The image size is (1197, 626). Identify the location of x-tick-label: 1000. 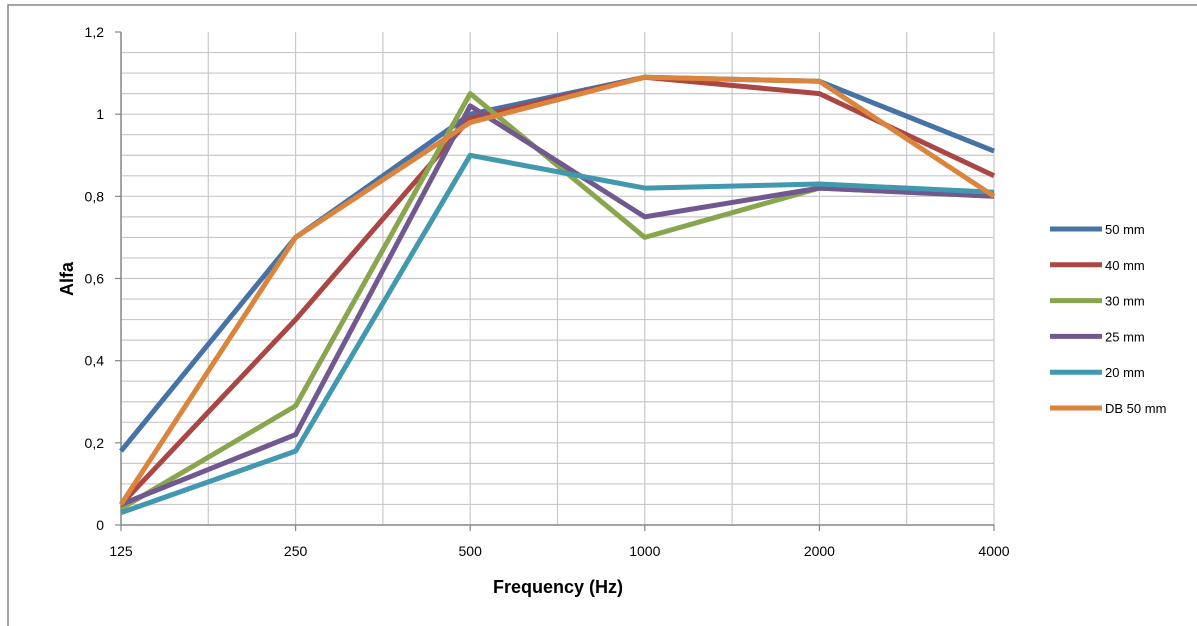
(644, 551).